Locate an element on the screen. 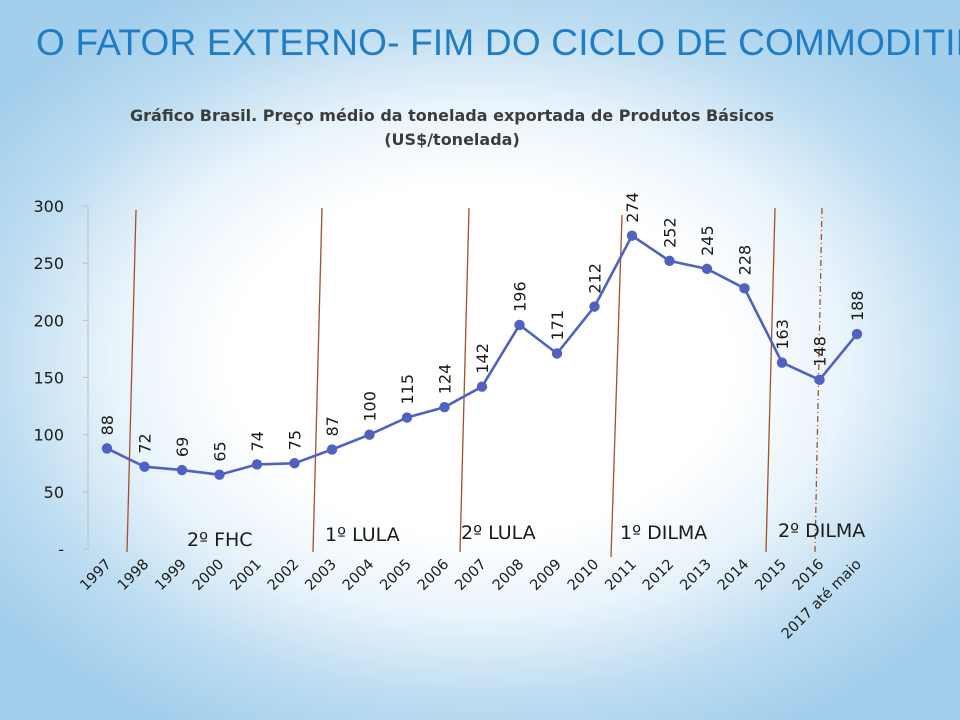 Image resolution: width=960 pixels, height=720 pixels. y-axis: - 50 100 150 200 250 300 is located at coordinates (61, 378).